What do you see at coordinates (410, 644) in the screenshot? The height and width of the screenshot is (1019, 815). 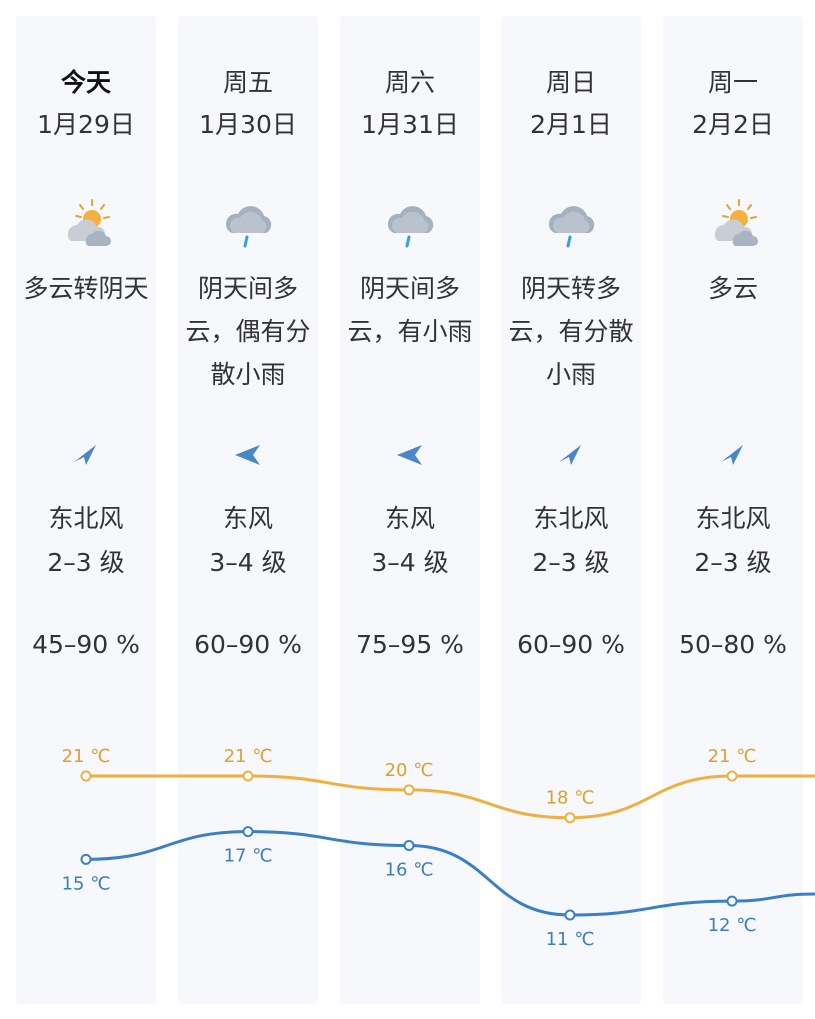 I see `humidity: 75–95 %` at bounding box center [410, 644].